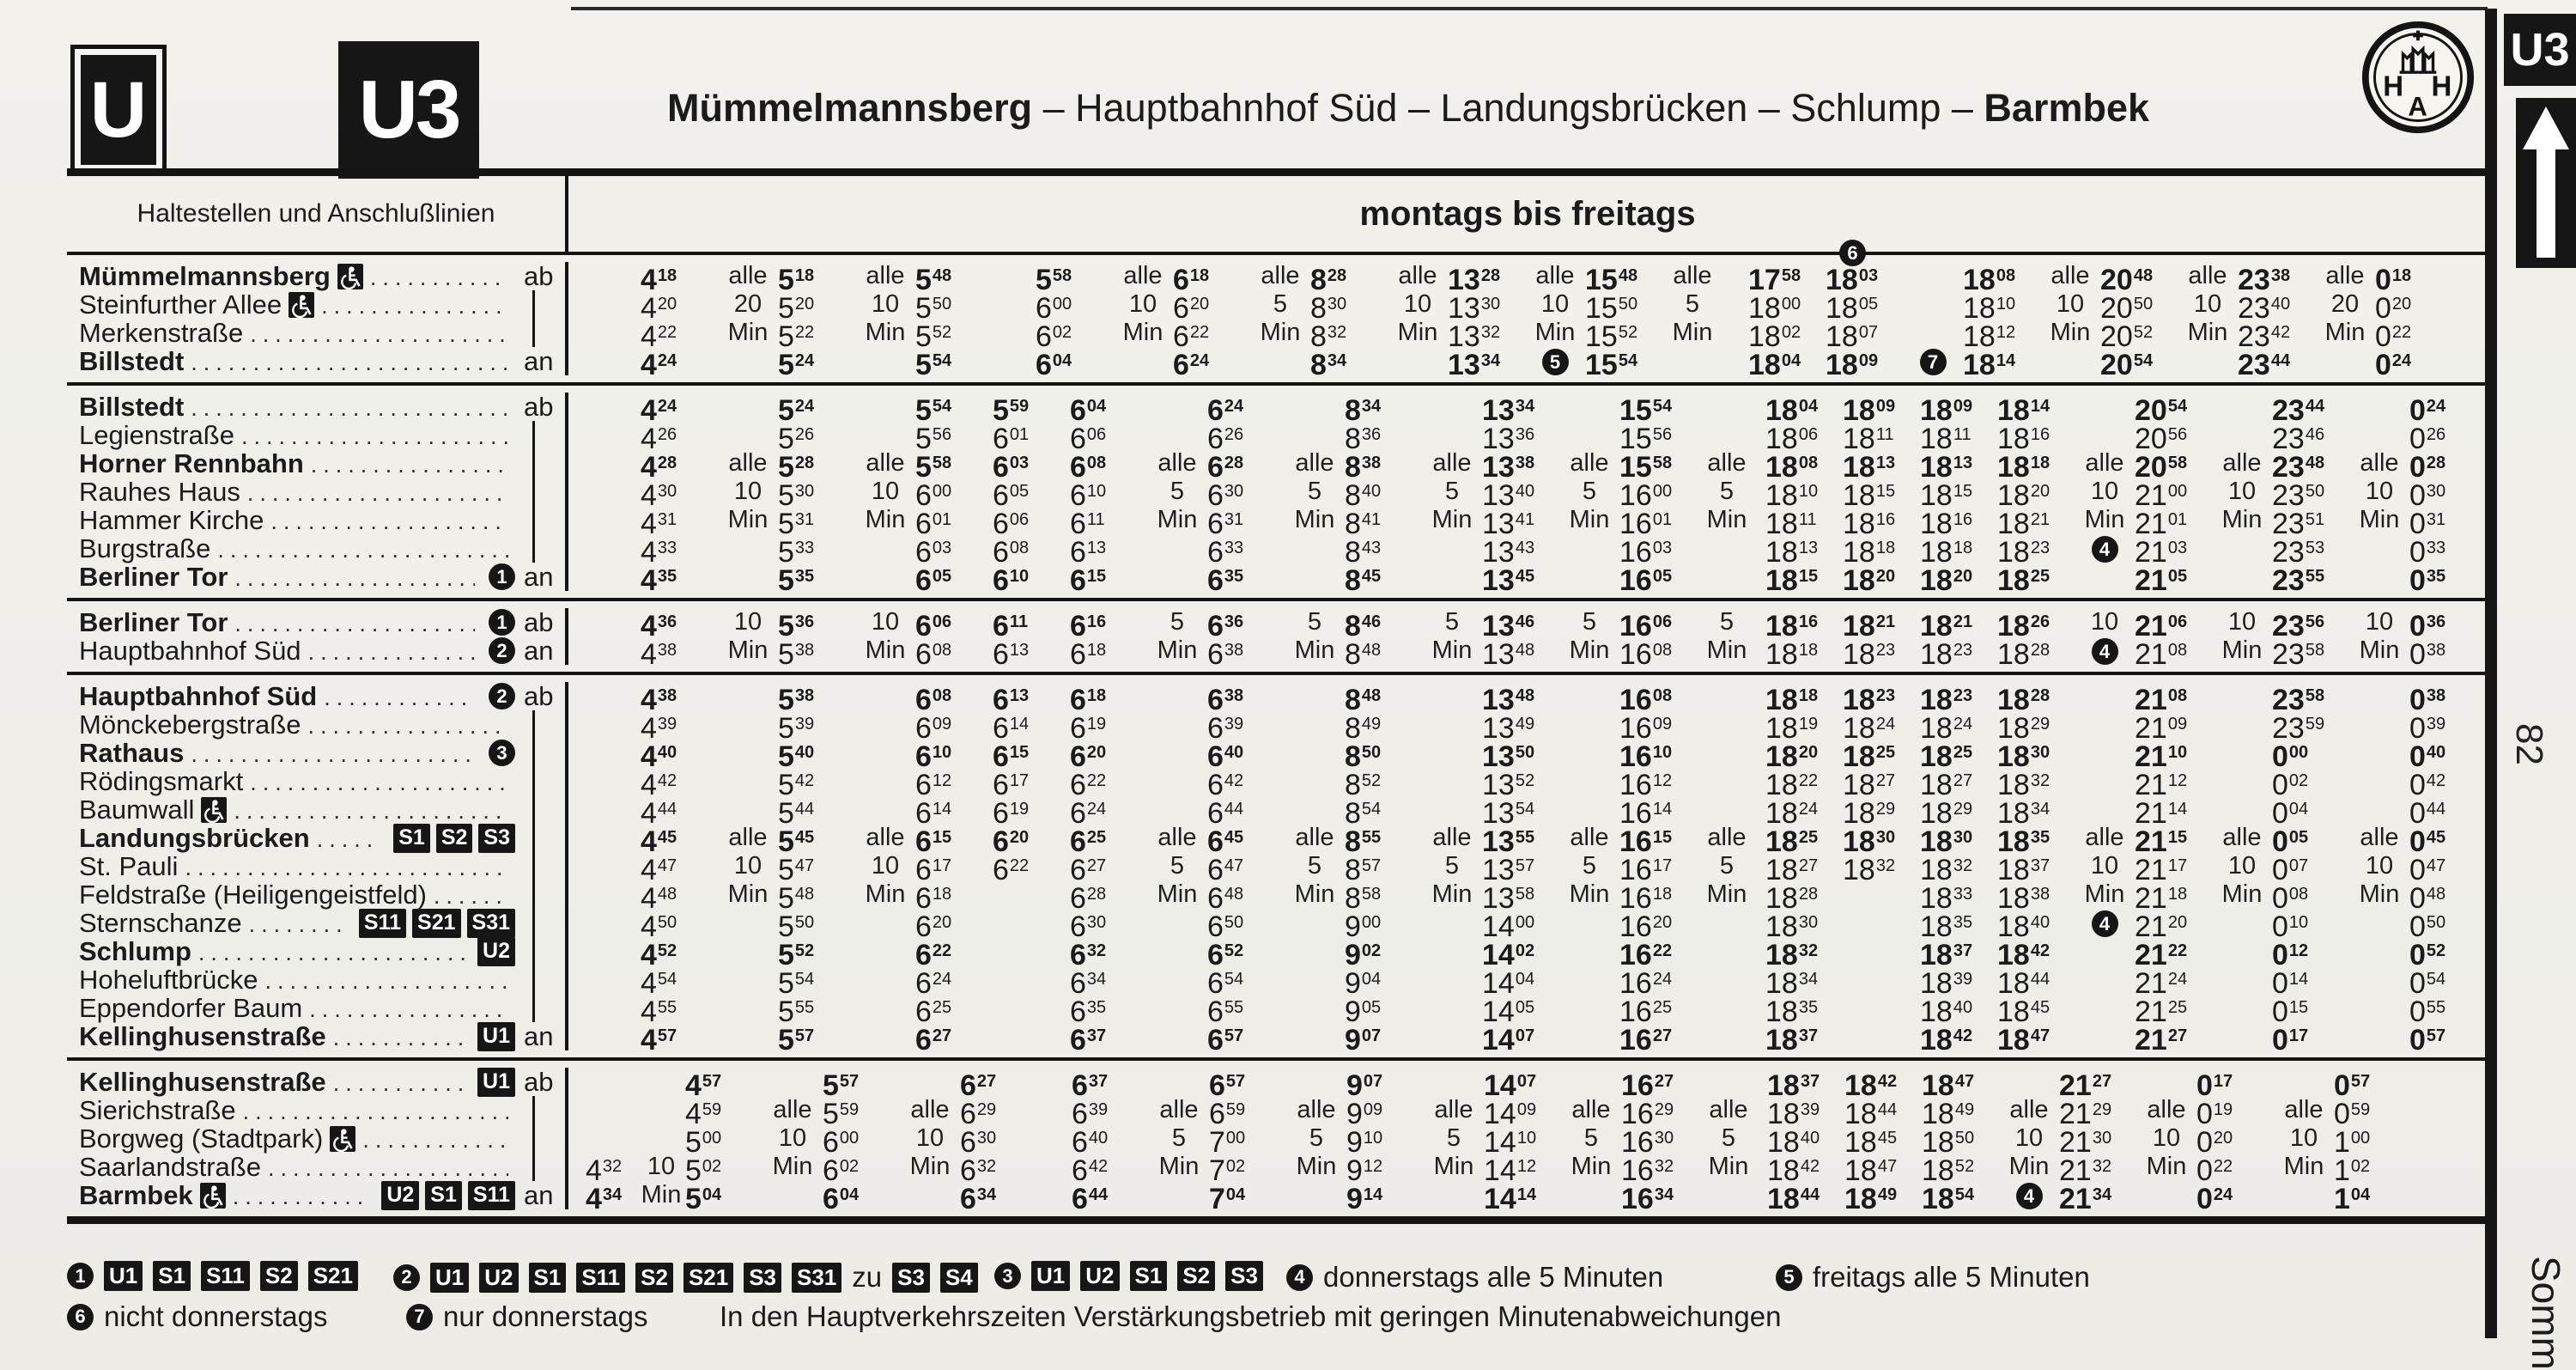 The height and width of the screenshot is (1370, 2576). What do you see at coordinates (1525, 519) in the screenshot?
I see `time-minutes-sup: 41` at bounding box center [1525, 519].